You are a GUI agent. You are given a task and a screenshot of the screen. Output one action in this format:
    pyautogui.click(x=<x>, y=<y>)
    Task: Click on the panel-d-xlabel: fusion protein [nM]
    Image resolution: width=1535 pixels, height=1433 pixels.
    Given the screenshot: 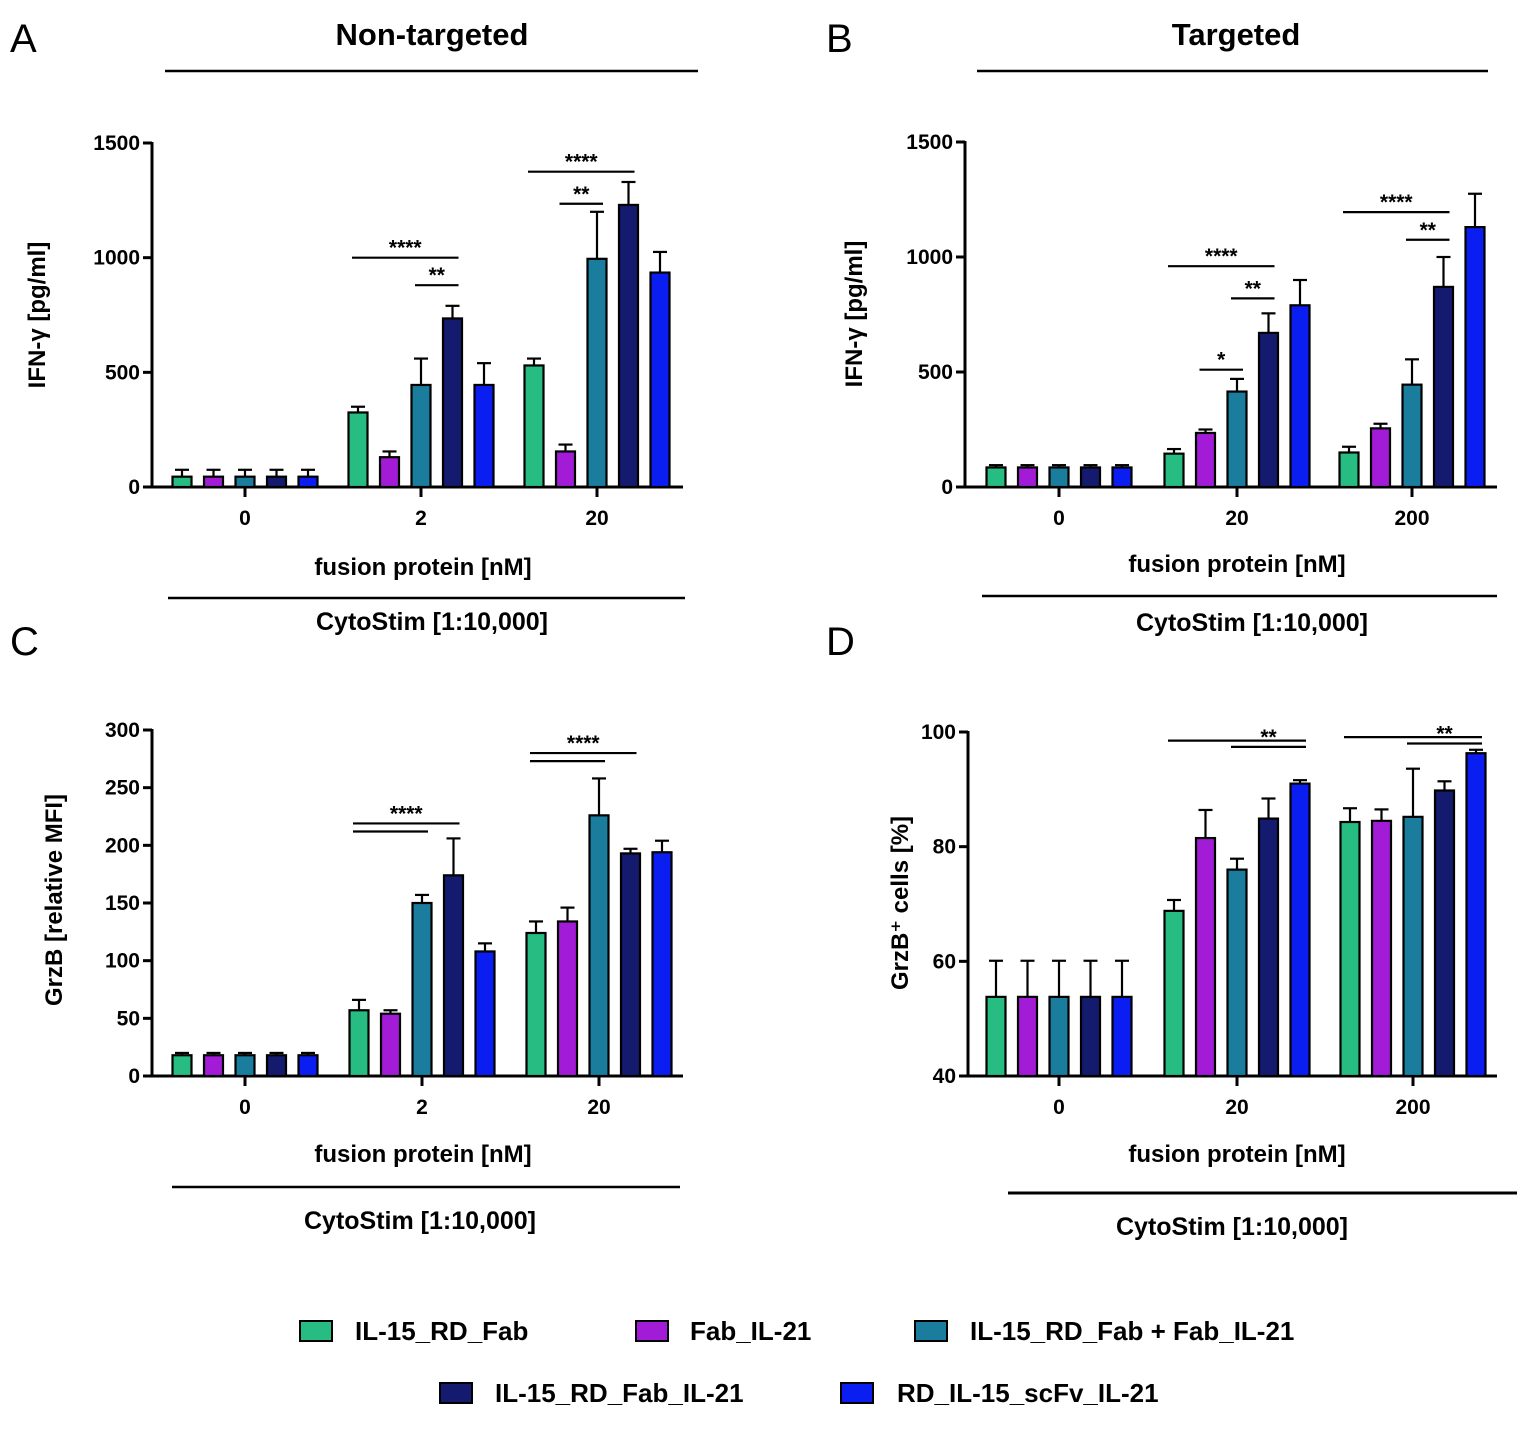 What is the action you would take?
    pyautogui.click(x=1236, y=1154)
    